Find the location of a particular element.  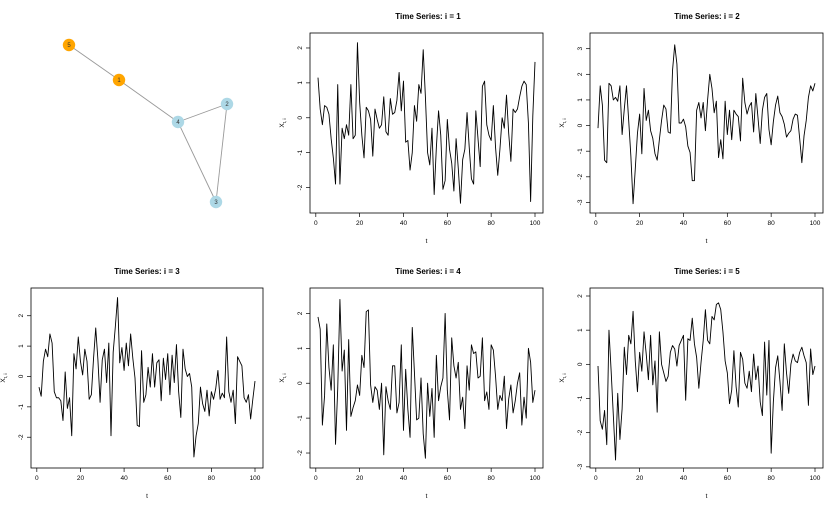

network-graph: 1 2 3 4 5 is located at coordinates (148, 123).